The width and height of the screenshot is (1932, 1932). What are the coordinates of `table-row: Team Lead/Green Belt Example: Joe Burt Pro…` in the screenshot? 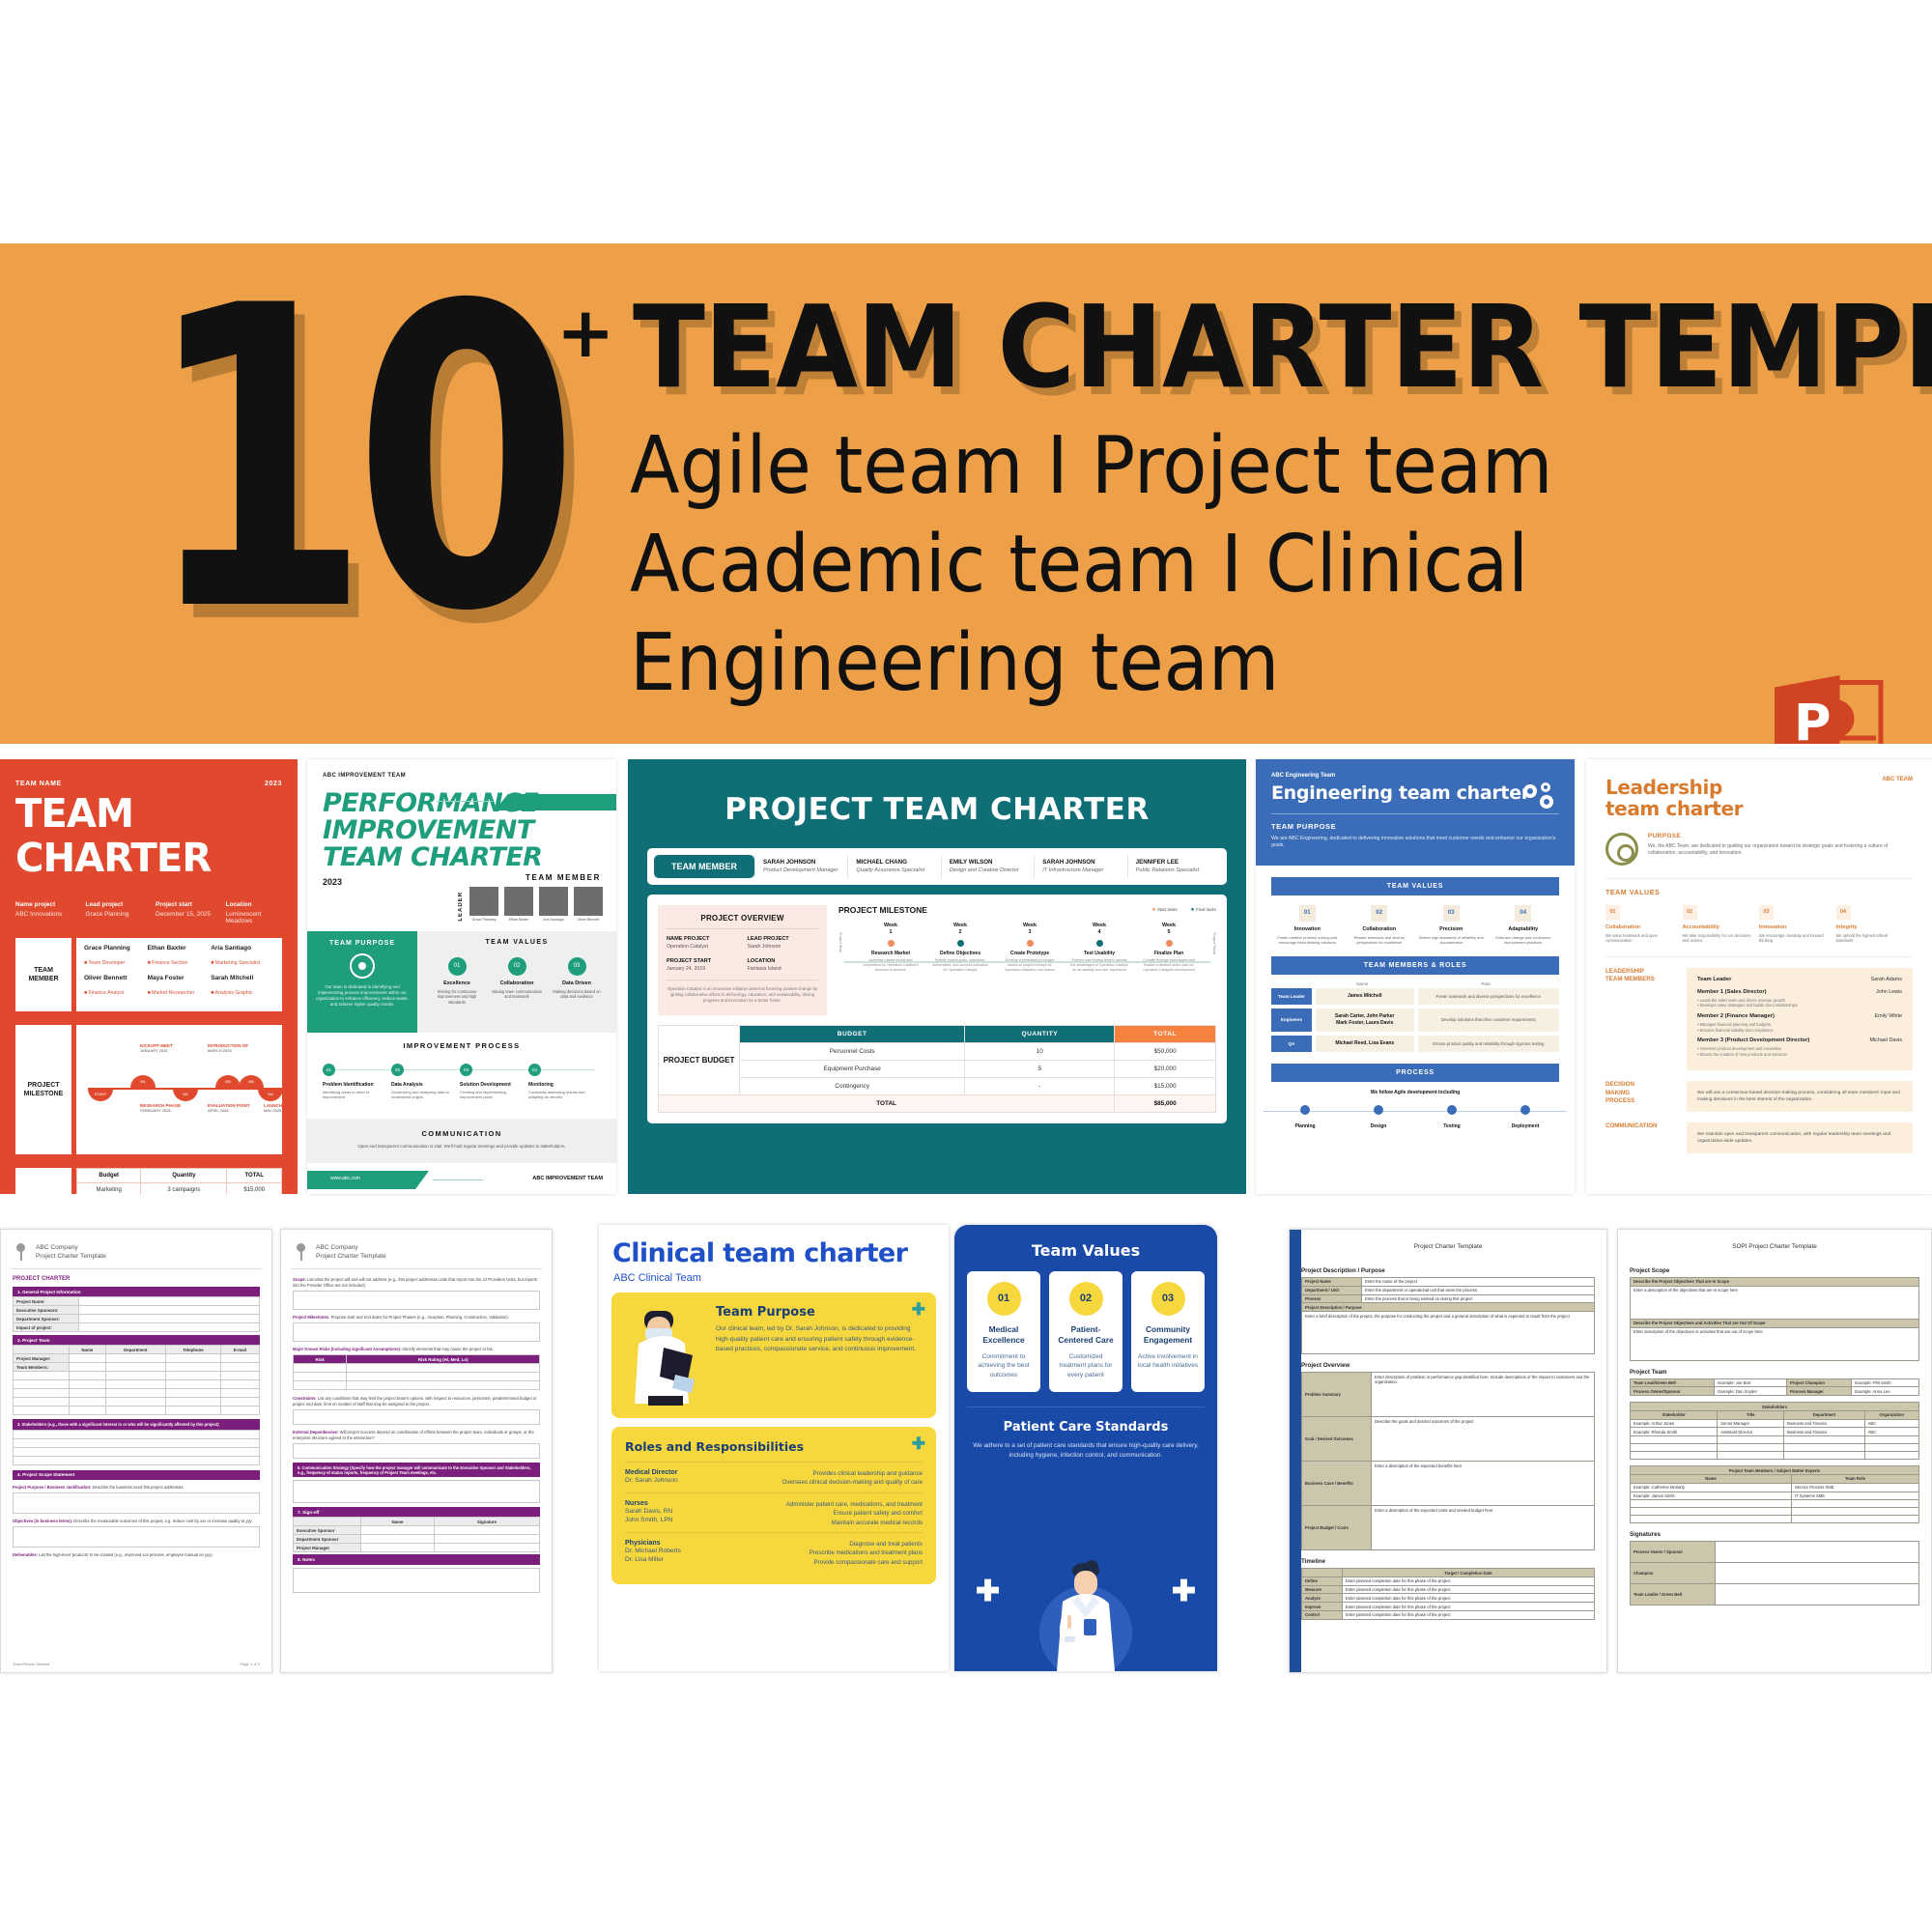 It's located at (1774, 1383).